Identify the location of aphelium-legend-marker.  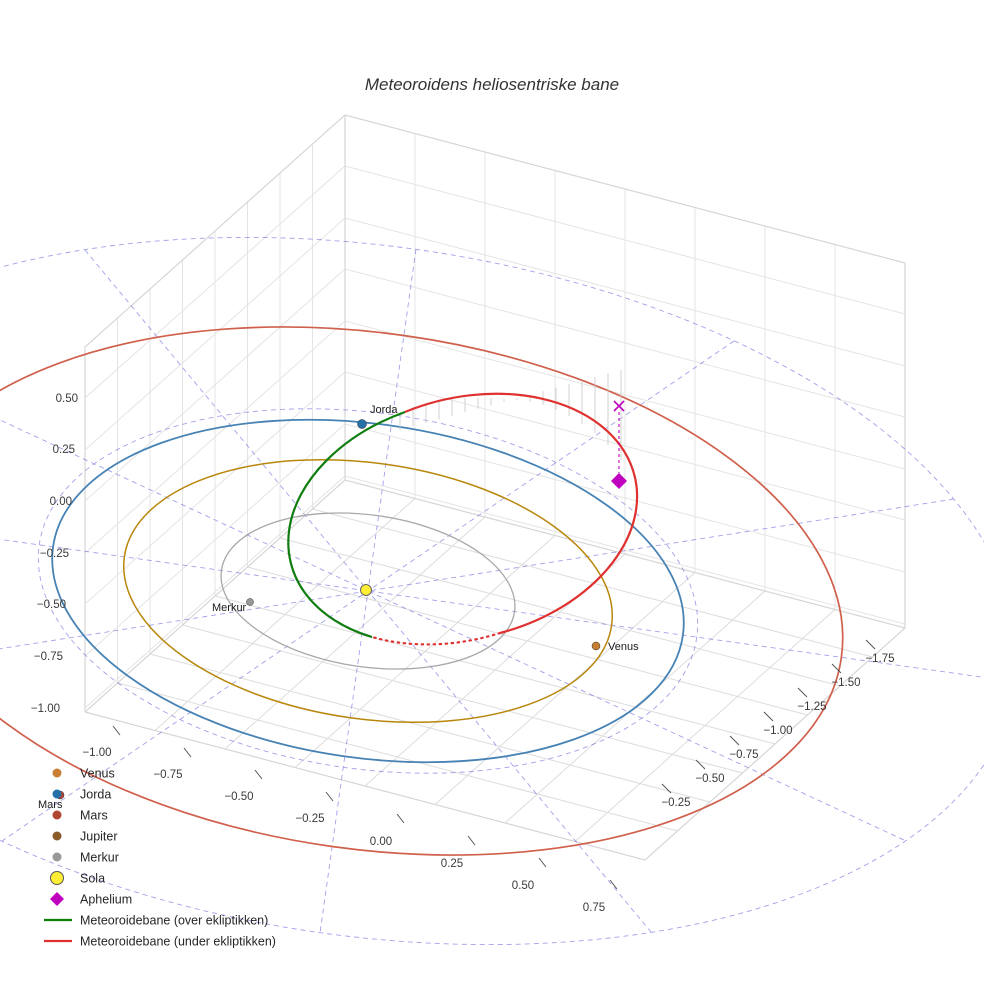
(57, 899).